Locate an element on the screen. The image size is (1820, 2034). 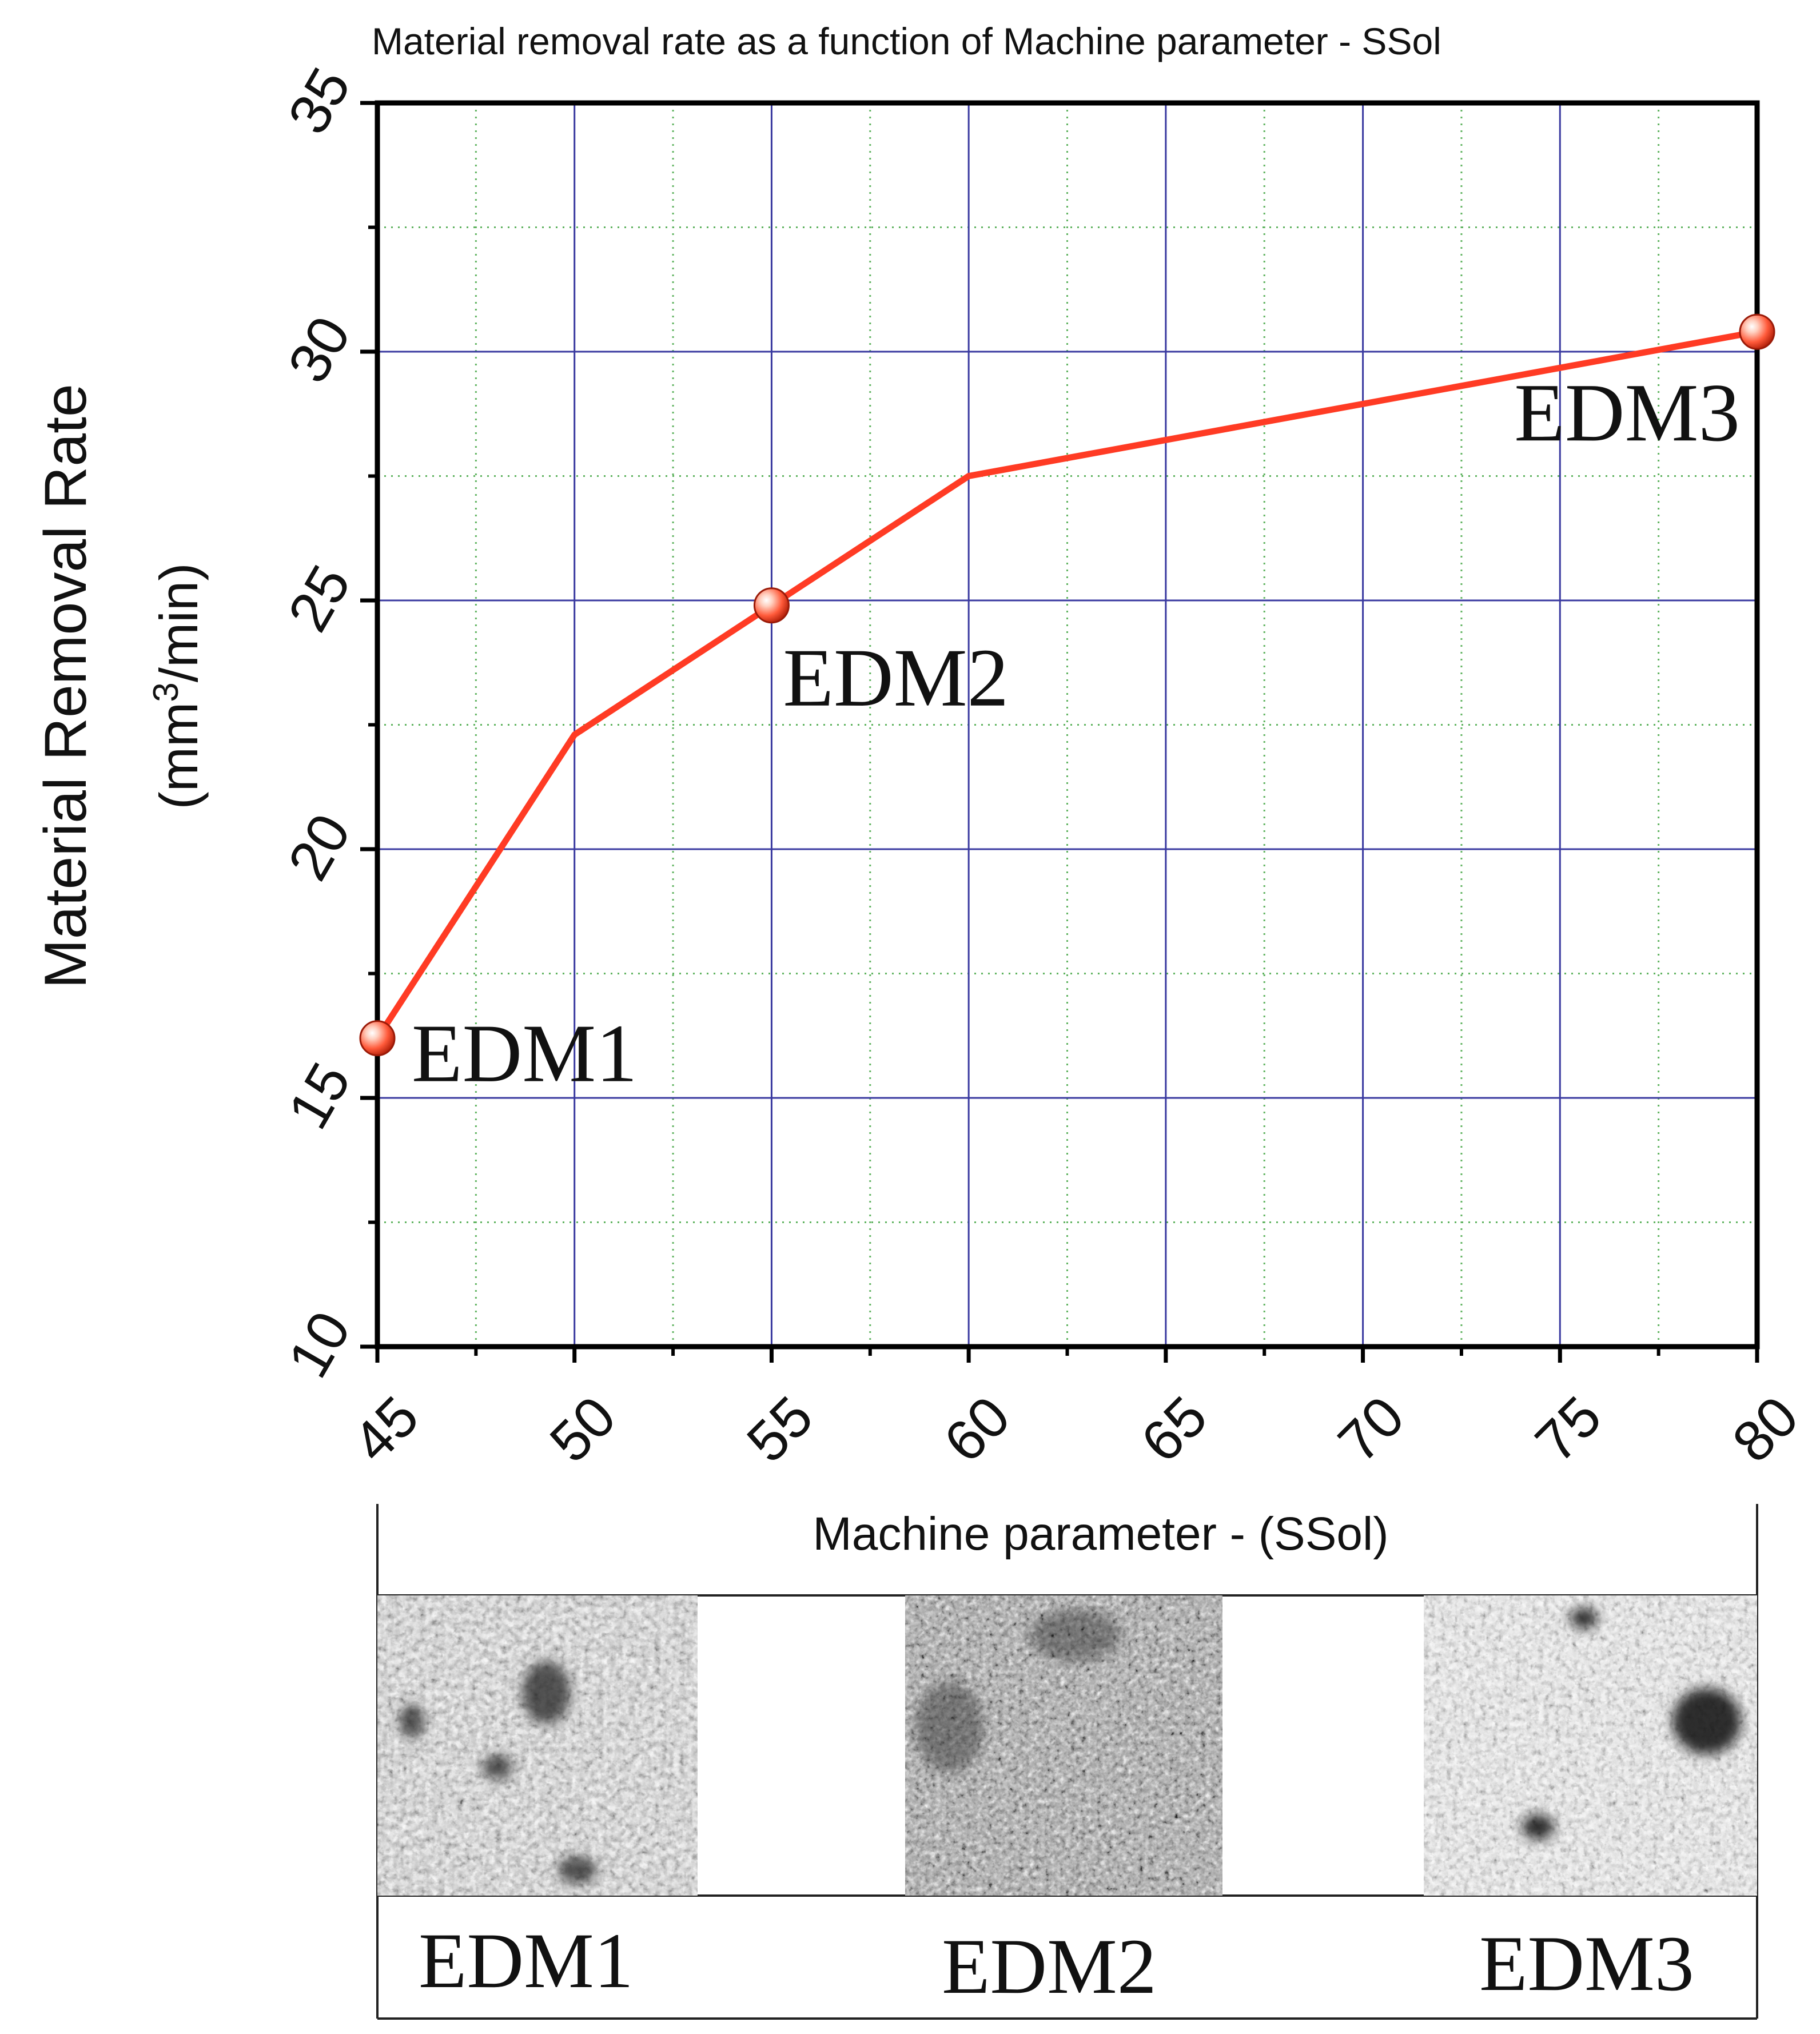
y-tick-labels: 10 15 20 25 30 35 is located at coordinates (319, 723).